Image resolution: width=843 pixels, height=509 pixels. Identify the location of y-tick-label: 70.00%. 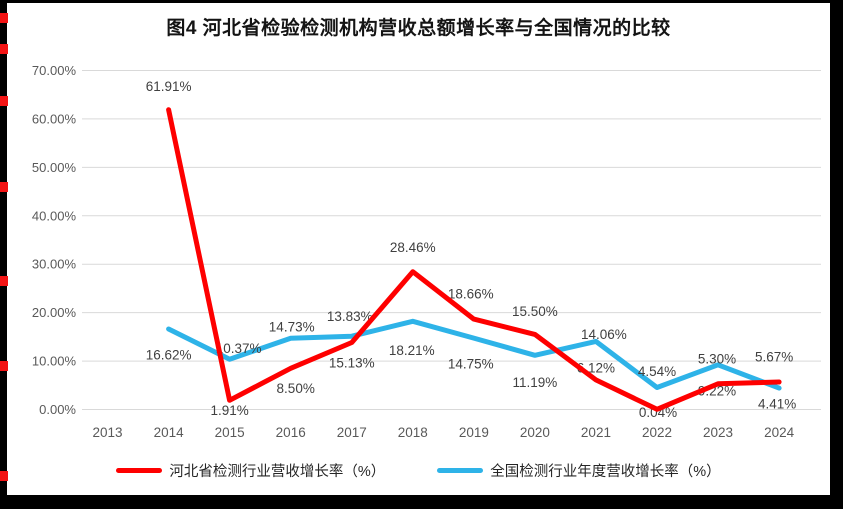
(54, 70).